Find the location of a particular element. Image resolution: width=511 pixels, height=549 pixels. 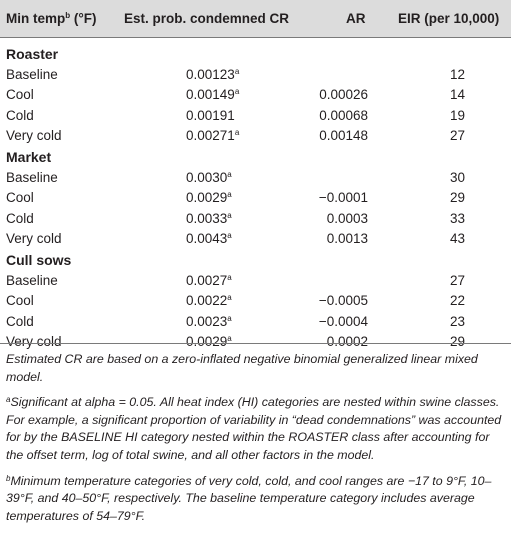

header-divider is located at coordinates (255, 37).